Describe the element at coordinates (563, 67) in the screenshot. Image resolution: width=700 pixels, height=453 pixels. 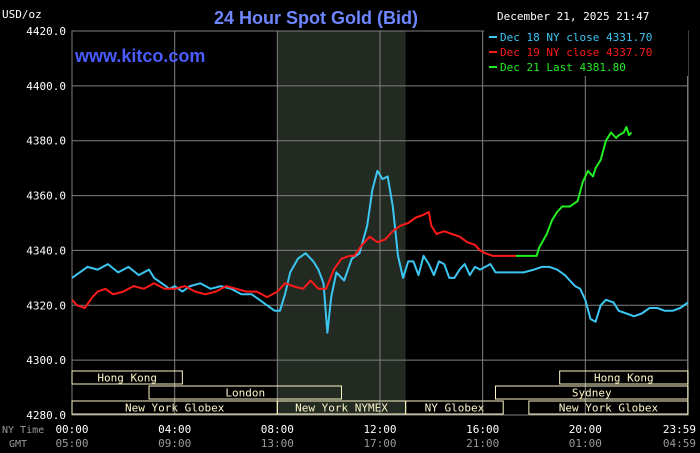
I see `legend-entry: Dec 21 Last 4381.80` at that location.